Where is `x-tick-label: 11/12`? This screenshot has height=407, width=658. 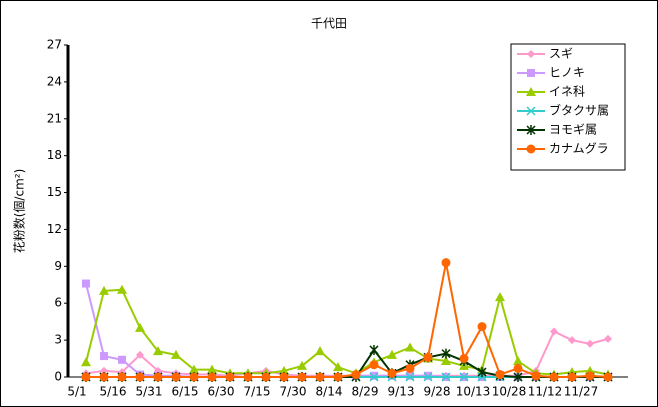
x-tick-label: 11/12 is located at coordinates (545, 392).